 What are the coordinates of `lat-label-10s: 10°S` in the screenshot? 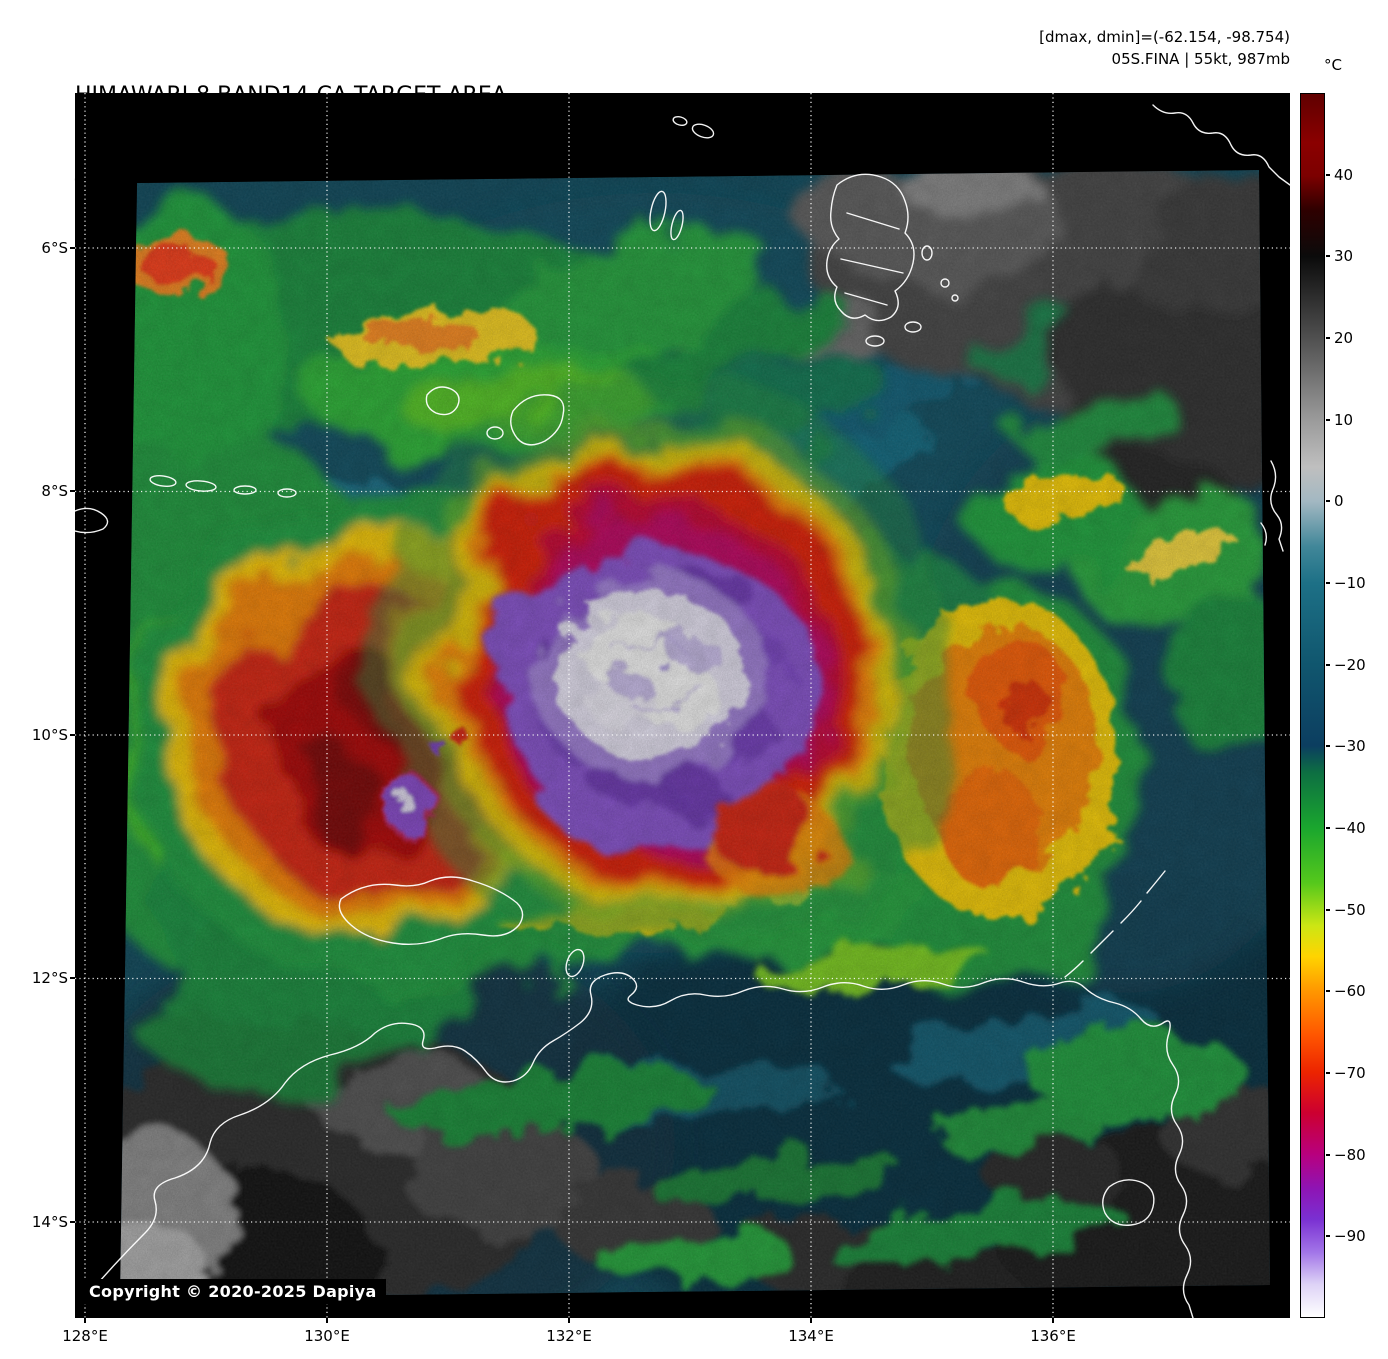 It's located at (49, 735).